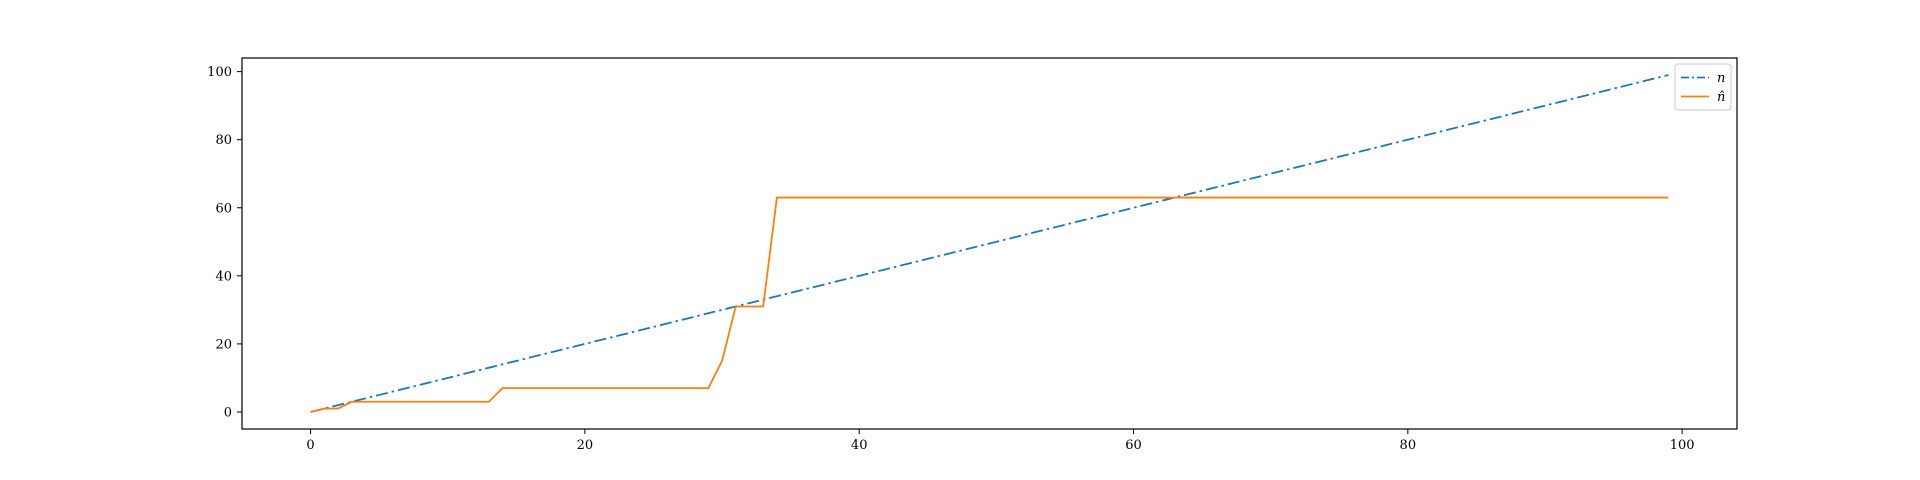 This screenshot has width=1920, height=480. I want to click on legend: n n̂, so click(1703, 87).